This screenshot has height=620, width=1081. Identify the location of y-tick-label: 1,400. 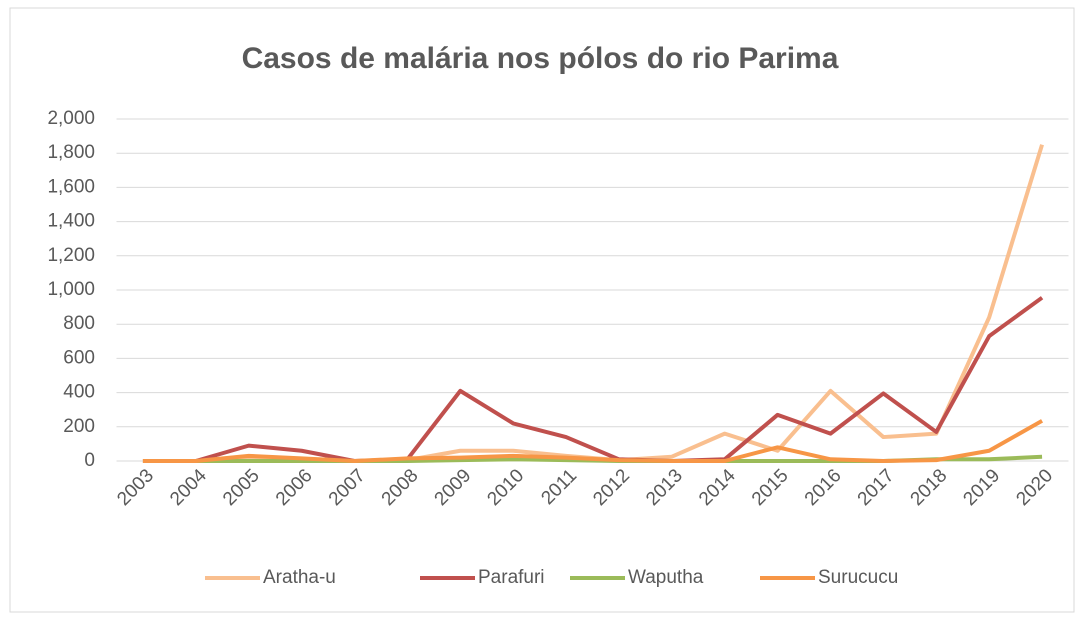
(71, 221).